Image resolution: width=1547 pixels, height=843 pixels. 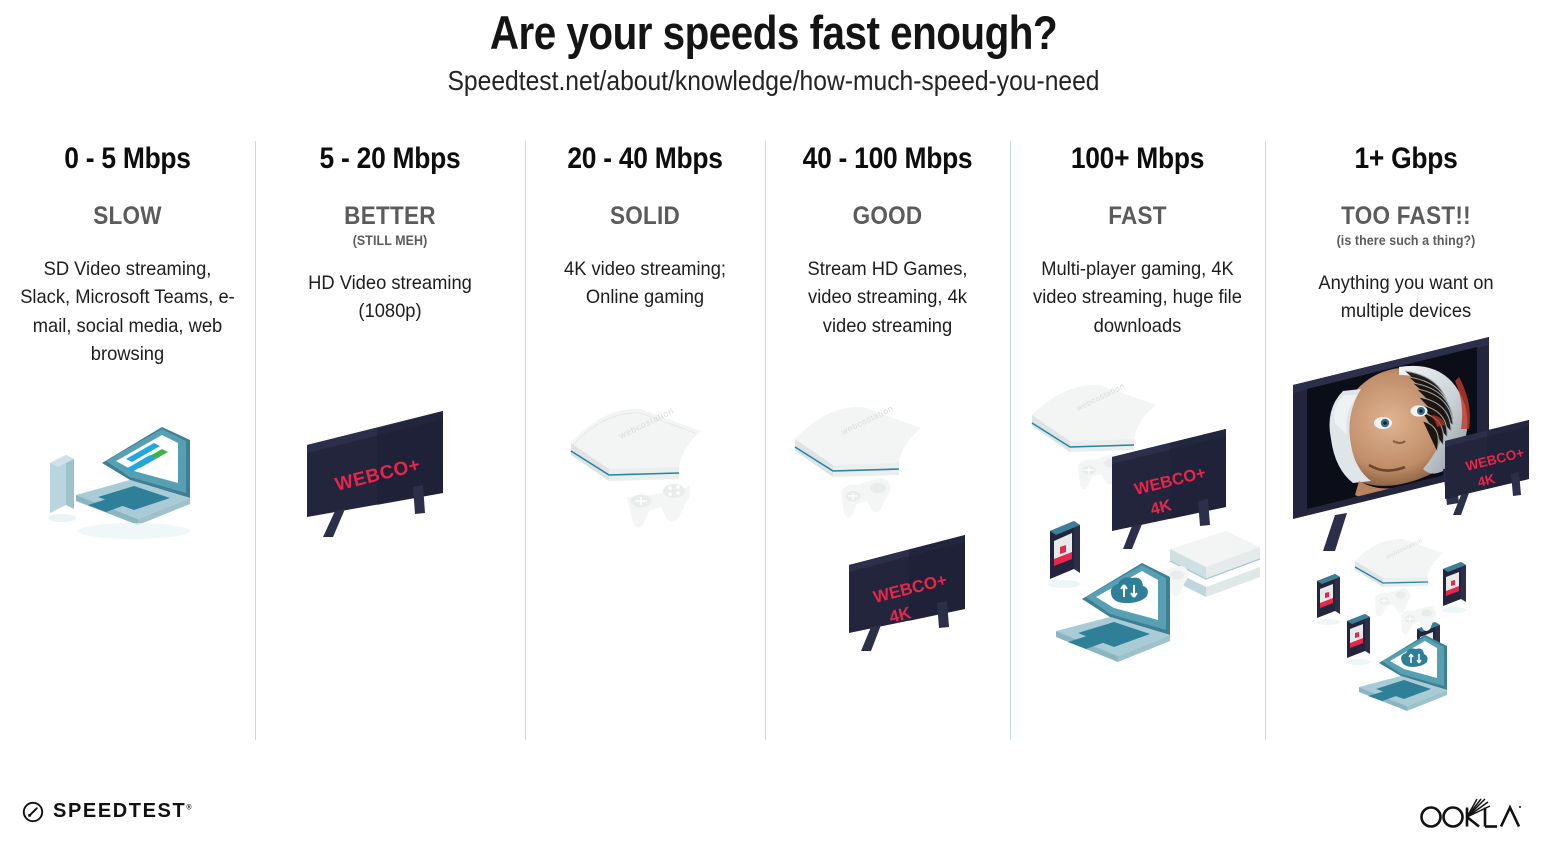 I want to click on all-devices-group-icon: WEBCO+ 4K webcostation, so click(x=1411, y=524).